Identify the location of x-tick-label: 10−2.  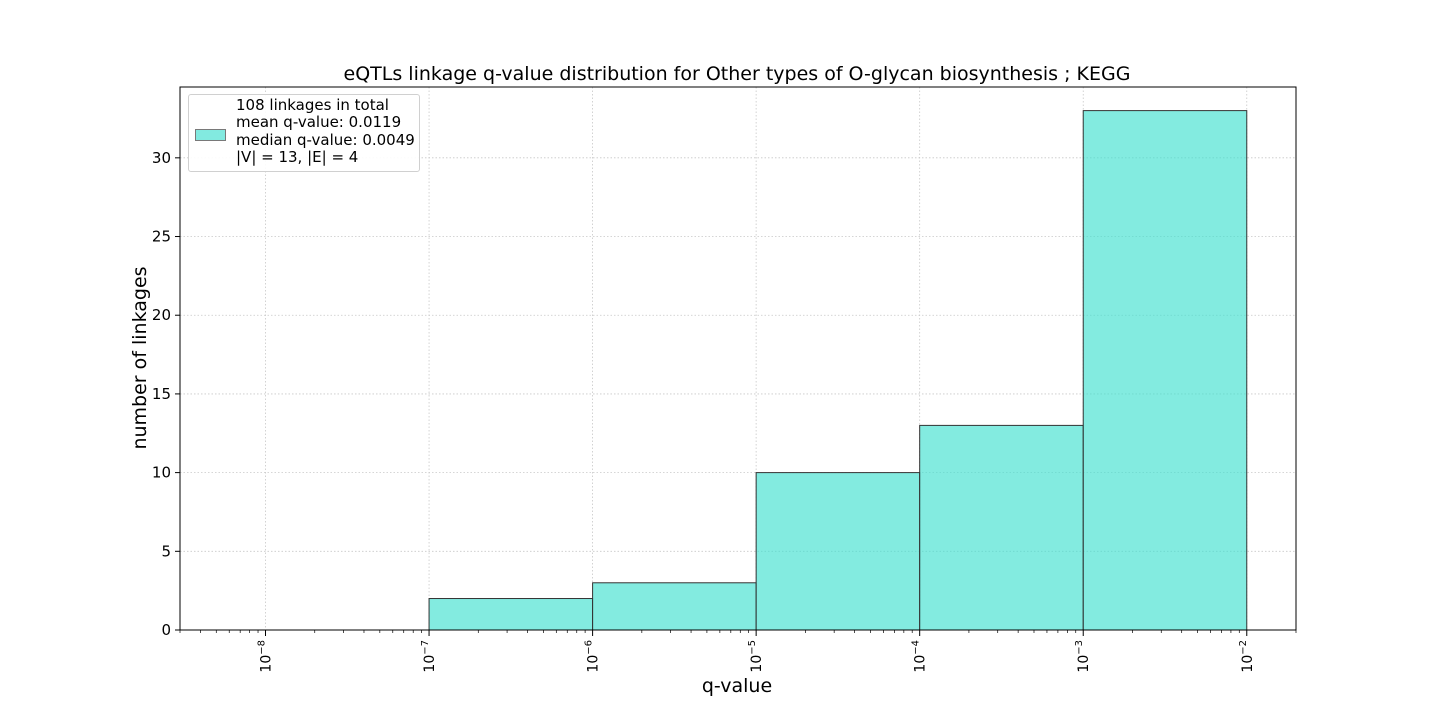
(1247, 656).